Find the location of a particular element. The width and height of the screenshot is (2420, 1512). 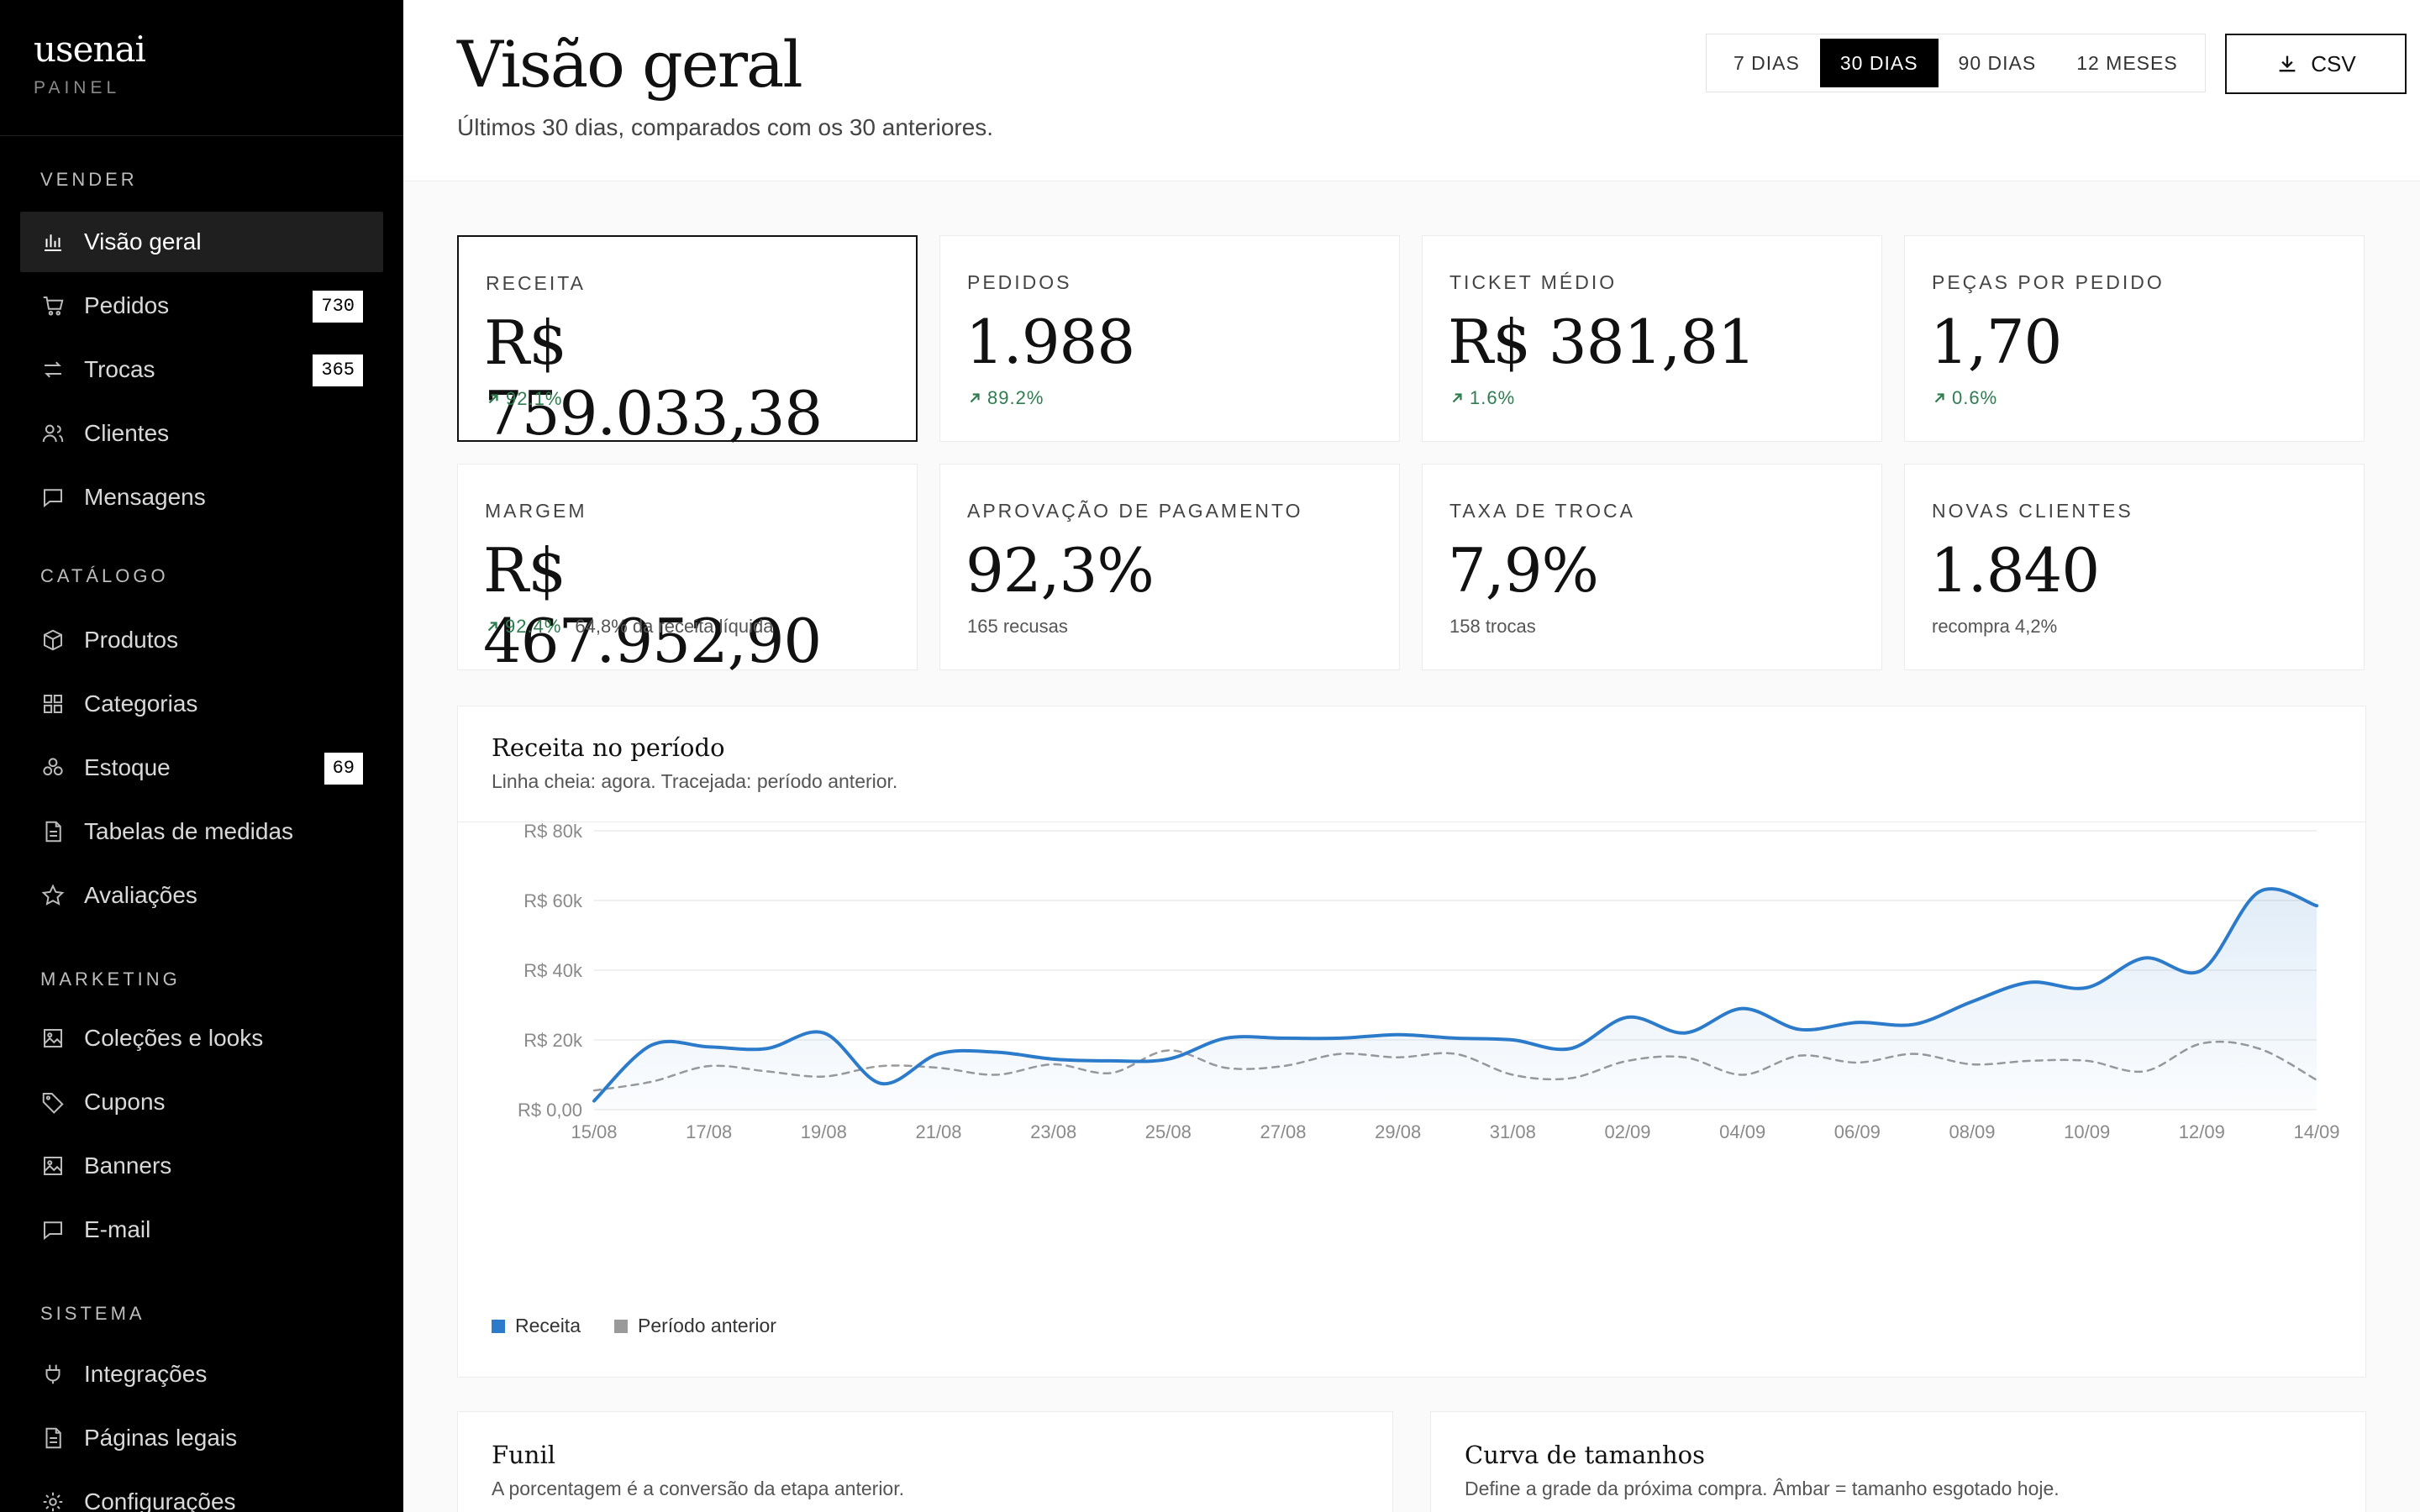

export-csv-button: CSV is located at coordinates (2316, 64).